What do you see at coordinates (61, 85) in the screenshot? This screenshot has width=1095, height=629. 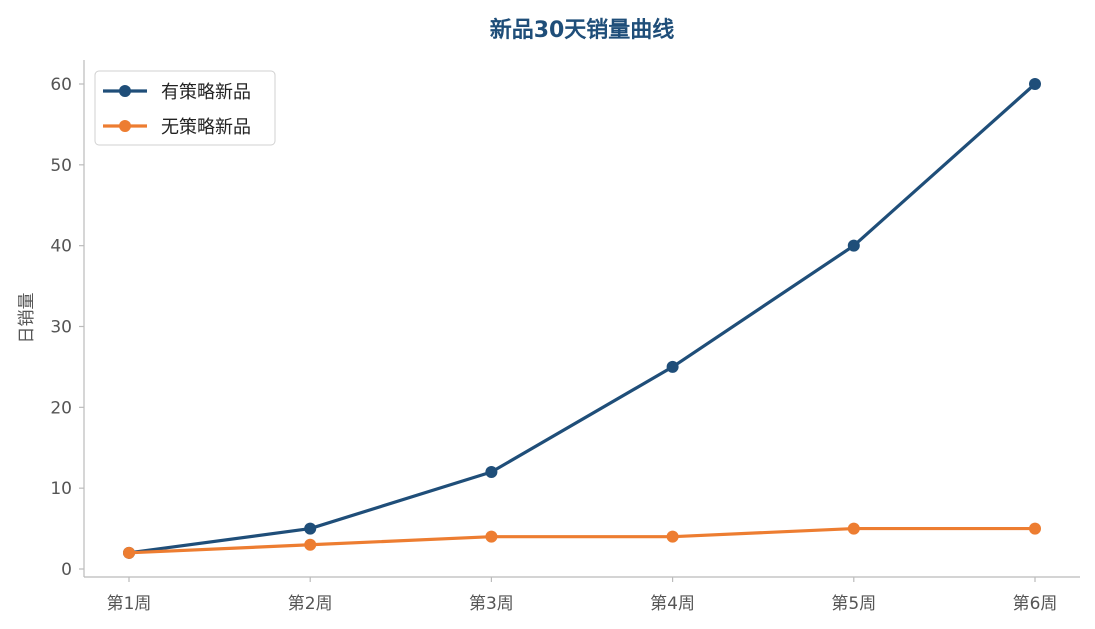 I see `y-tick-label: 60` at bounding box center [61, 85].